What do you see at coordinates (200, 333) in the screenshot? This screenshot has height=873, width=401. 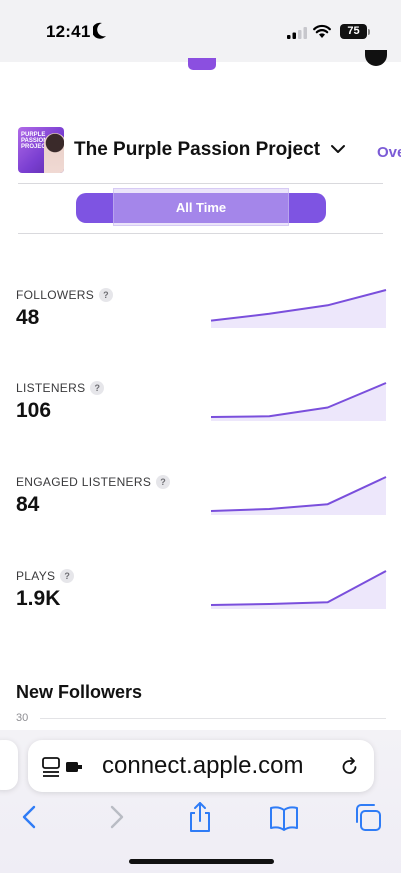 I see `metric-followers: FOLLOWERS? 48` at bounding box center [200, 333].